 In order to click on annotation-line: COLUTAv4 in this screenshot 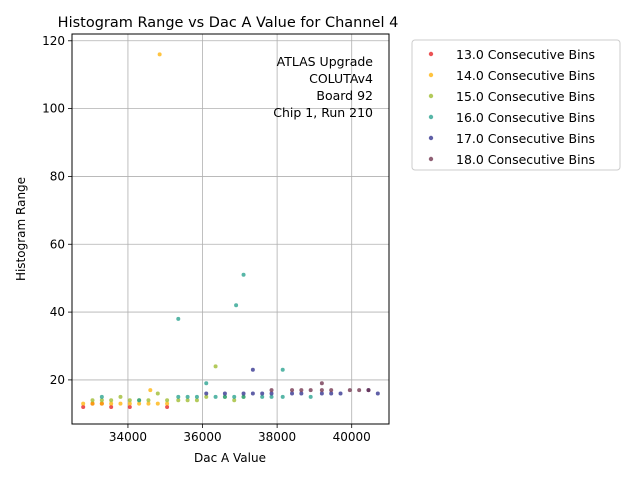, I will do `click(341, 78)`.